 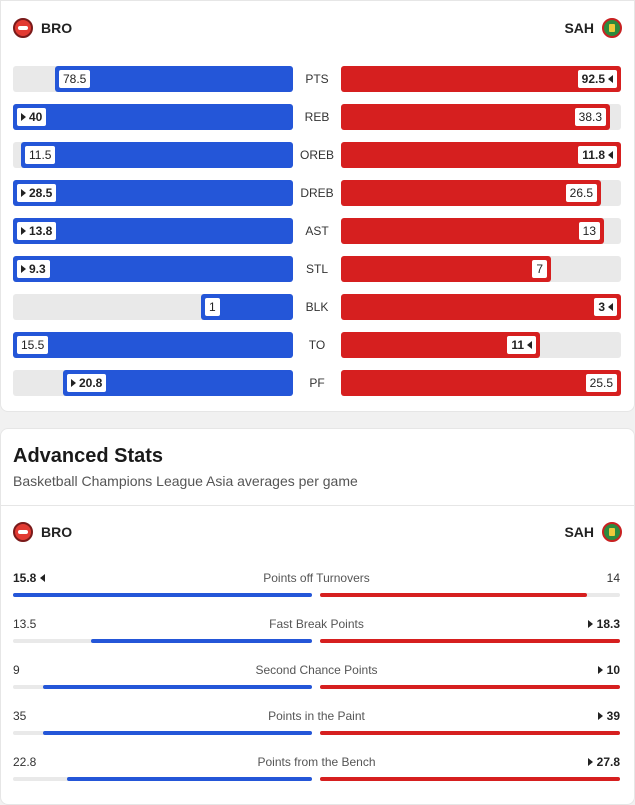 What do you see at coordinates (481, 79) in the screenshot?
I see `away-bar-track: 92.5` at bounding box center [481, 79].